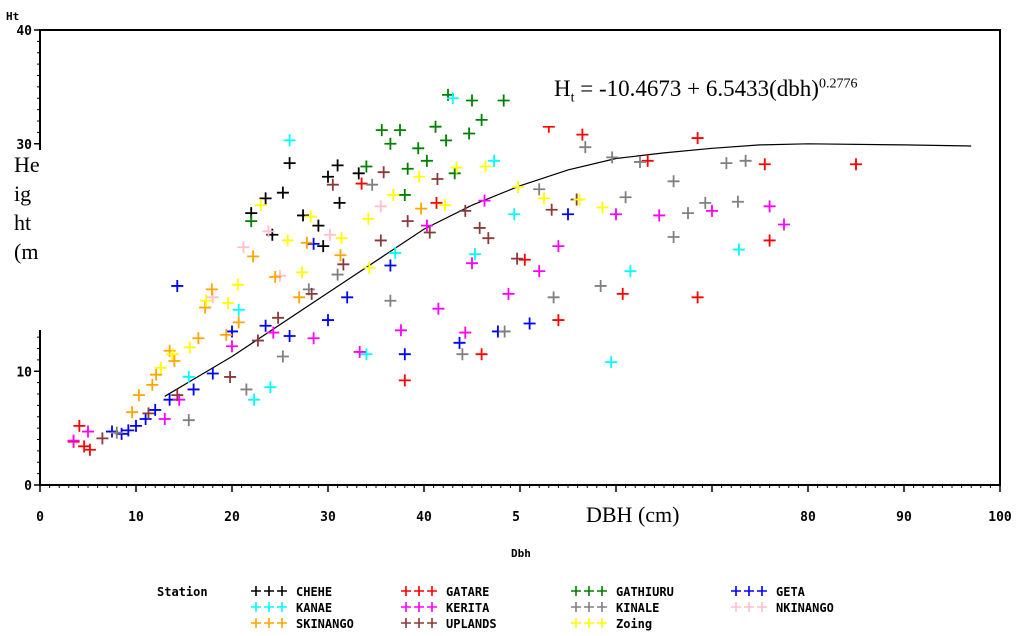 This screenshot has height=636, width=1019. I want to click on x-tick-label: 30, so click(328, 517).